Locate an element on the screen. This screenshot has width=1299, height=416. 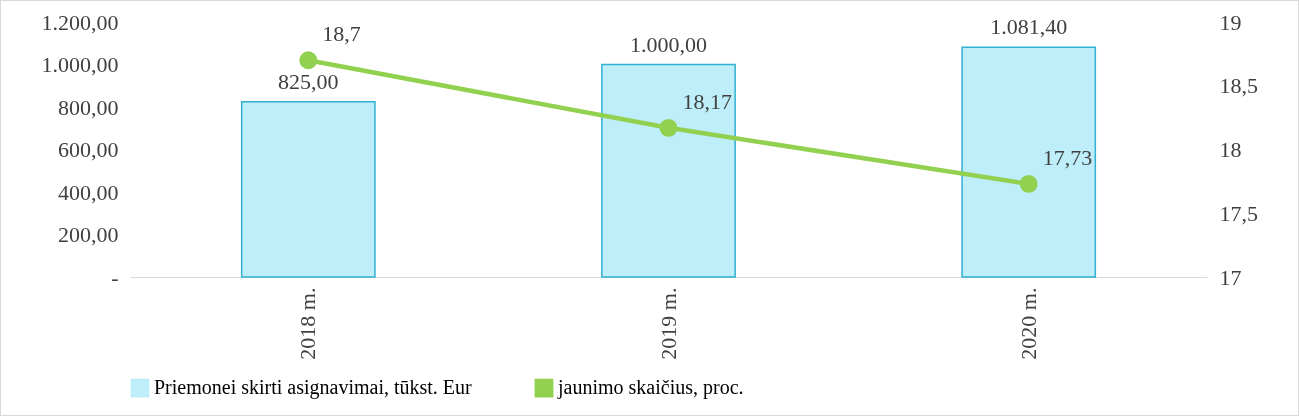
legend-label: Priemonei skirti asignavimai, tūkst. Eur is located at coordinates (313, 388).